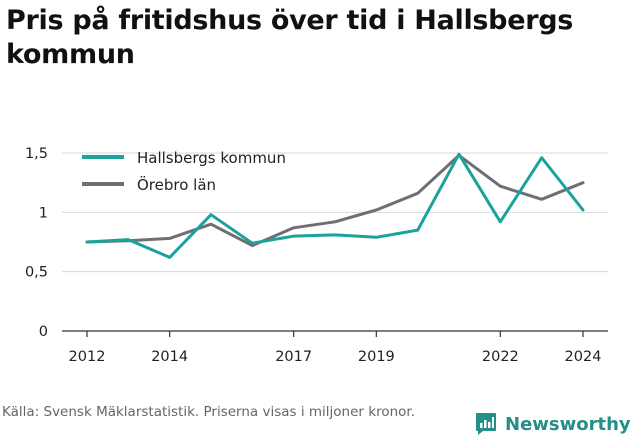 This screenshot has width=631, height=439. I want to click on y-tick-label: 1, so click(43, 213).